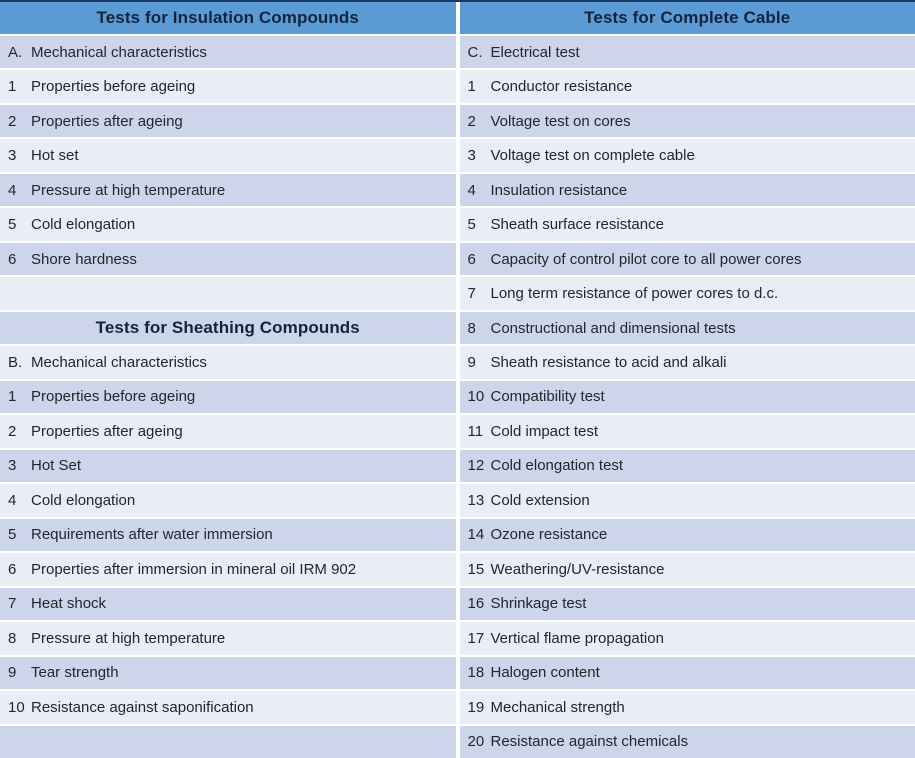 This screenshot has width=915, height=758. What do you see at coordinates (687, 604) in the screenshot?
I see `table-row: 16 Shrinkage test` at bounding box center [687, 604].